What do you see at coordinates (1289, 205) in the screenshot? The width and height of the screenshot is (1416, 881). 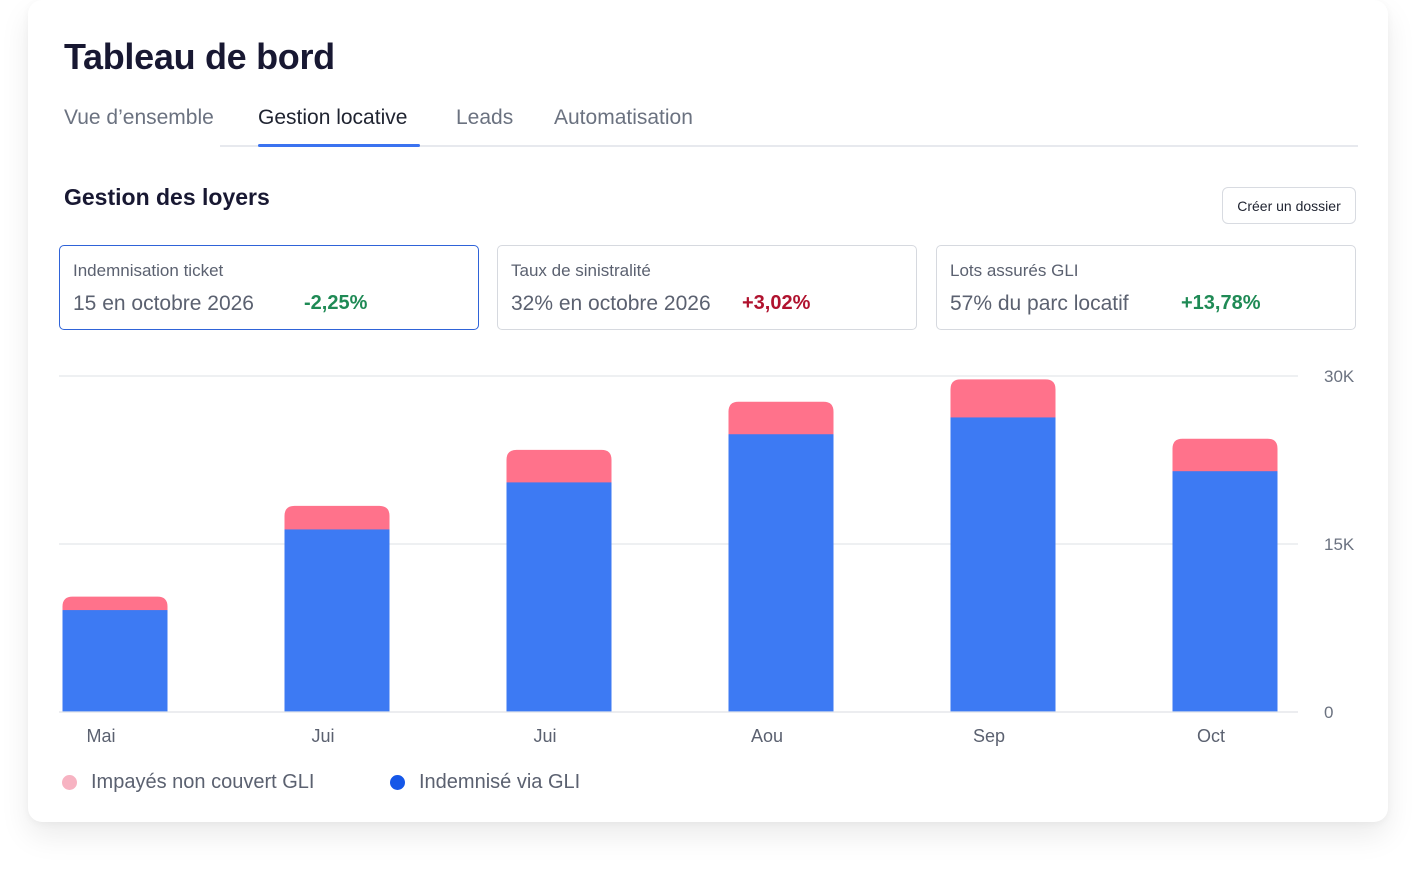 I see `create-dossier-button: Créer un dossier` at bounding box center [1289, 205].